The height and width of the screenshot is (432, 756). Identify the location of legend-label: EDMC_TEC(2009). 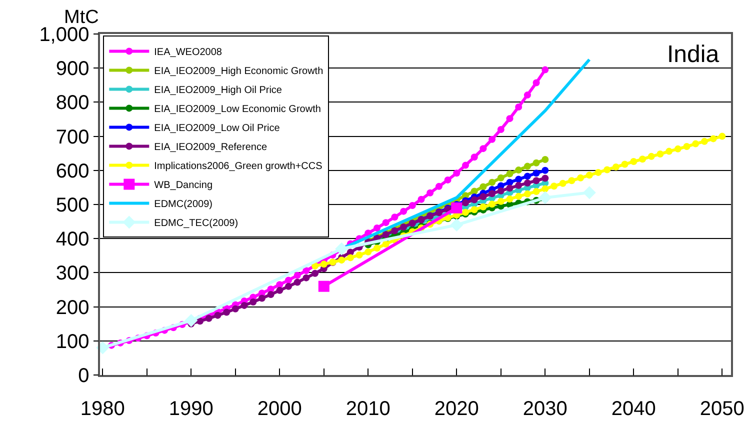
(196, 224).